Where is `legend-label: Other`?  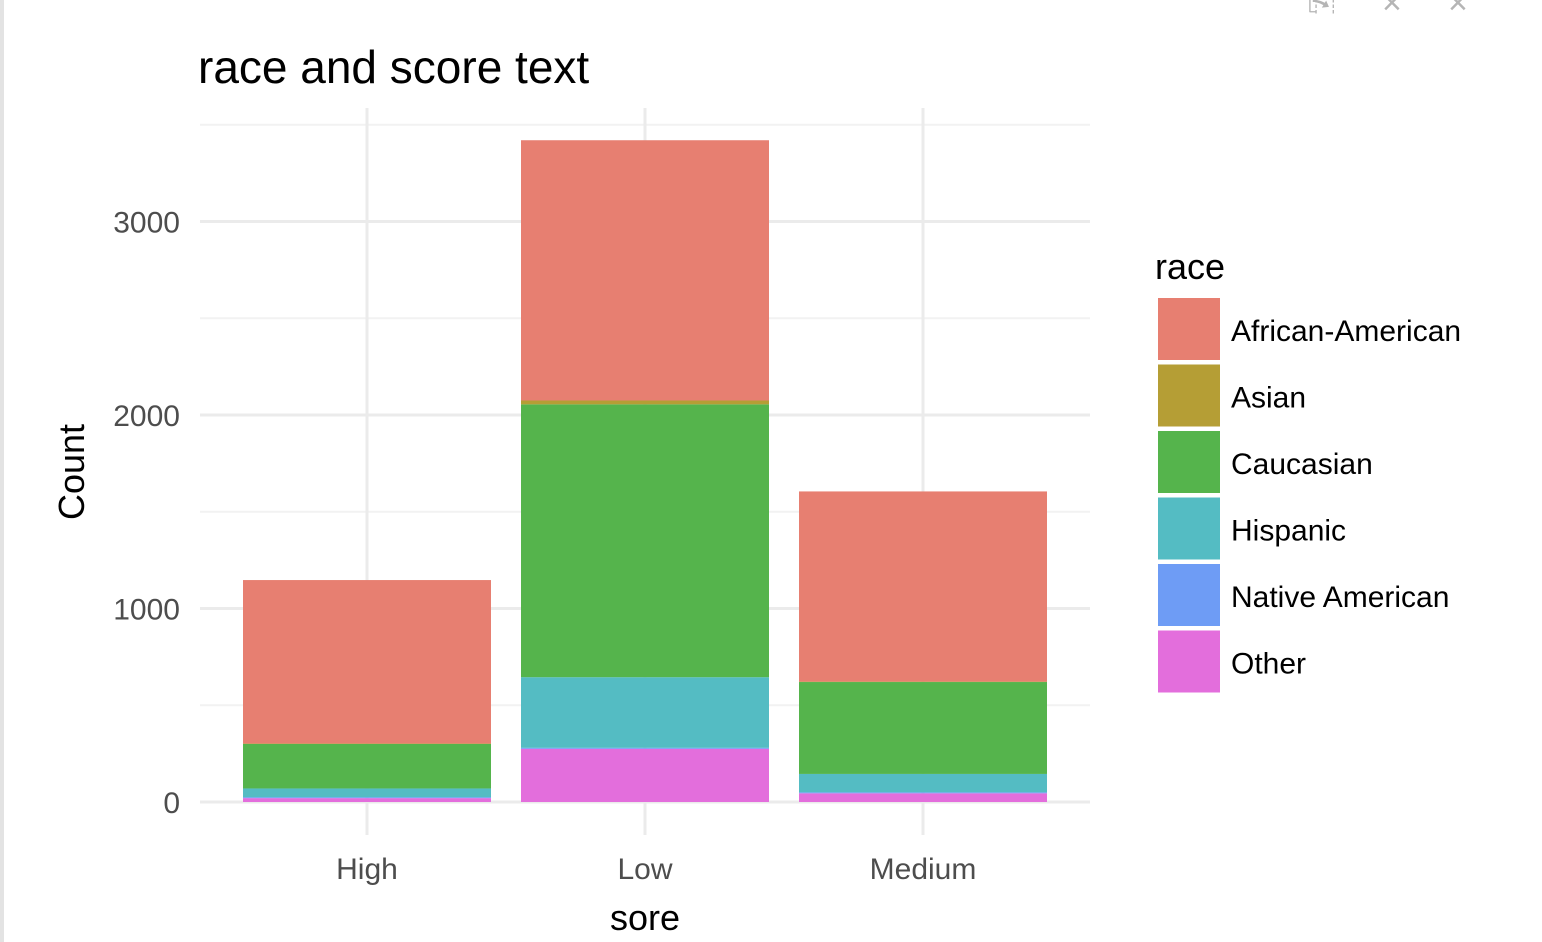
legend-label: Other is located at coordinates (1268, 664).